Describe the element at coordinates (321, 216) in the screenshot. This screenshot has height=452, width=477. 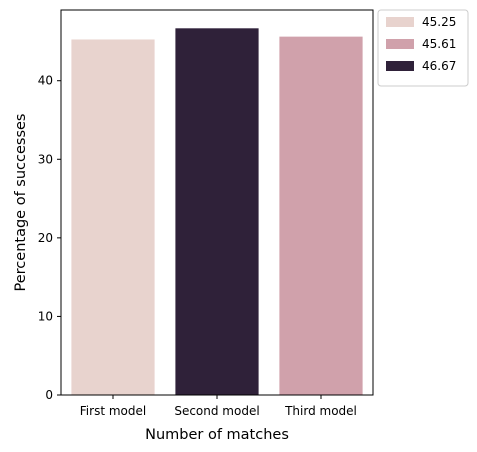
I see `bar-third-model` at that location.